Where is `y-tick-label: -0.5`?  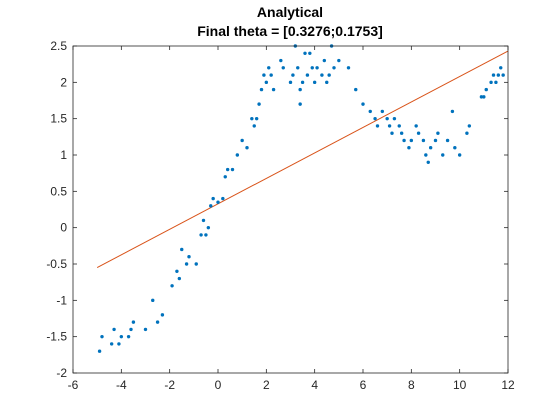 y-tick-label: -0.5 is located at coordinates (56, 264).